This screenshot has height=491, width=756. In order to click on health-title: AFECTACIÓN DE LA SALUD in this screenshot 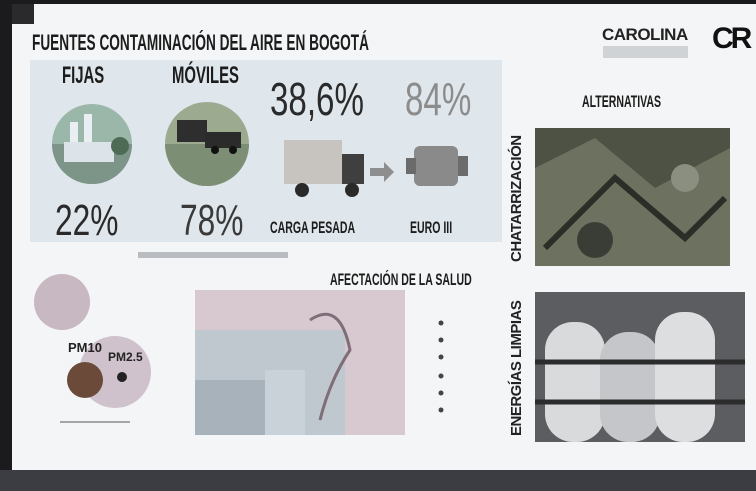, I will do `click(401, 279)`.